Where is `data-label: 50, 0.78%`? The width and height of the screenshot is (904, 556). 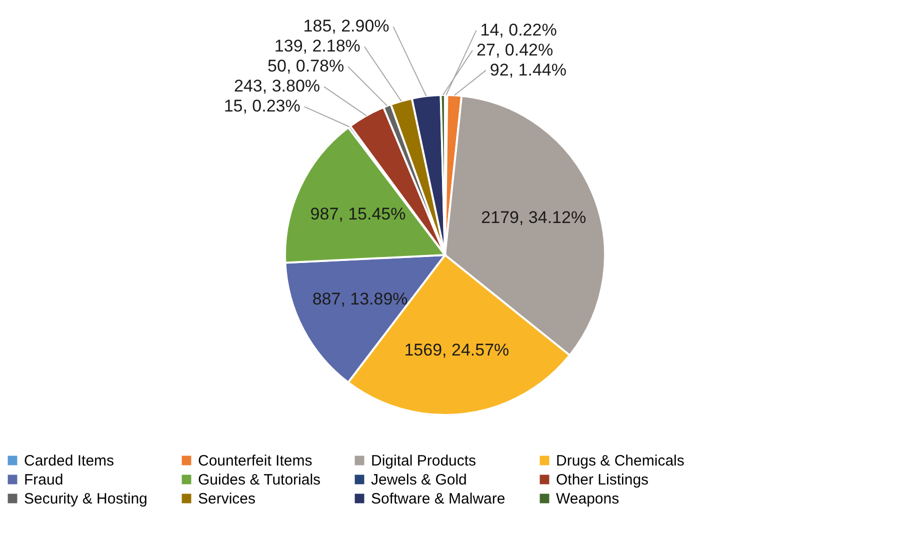 data-label: 50, 0.78% is located at coordinates (306, 66).